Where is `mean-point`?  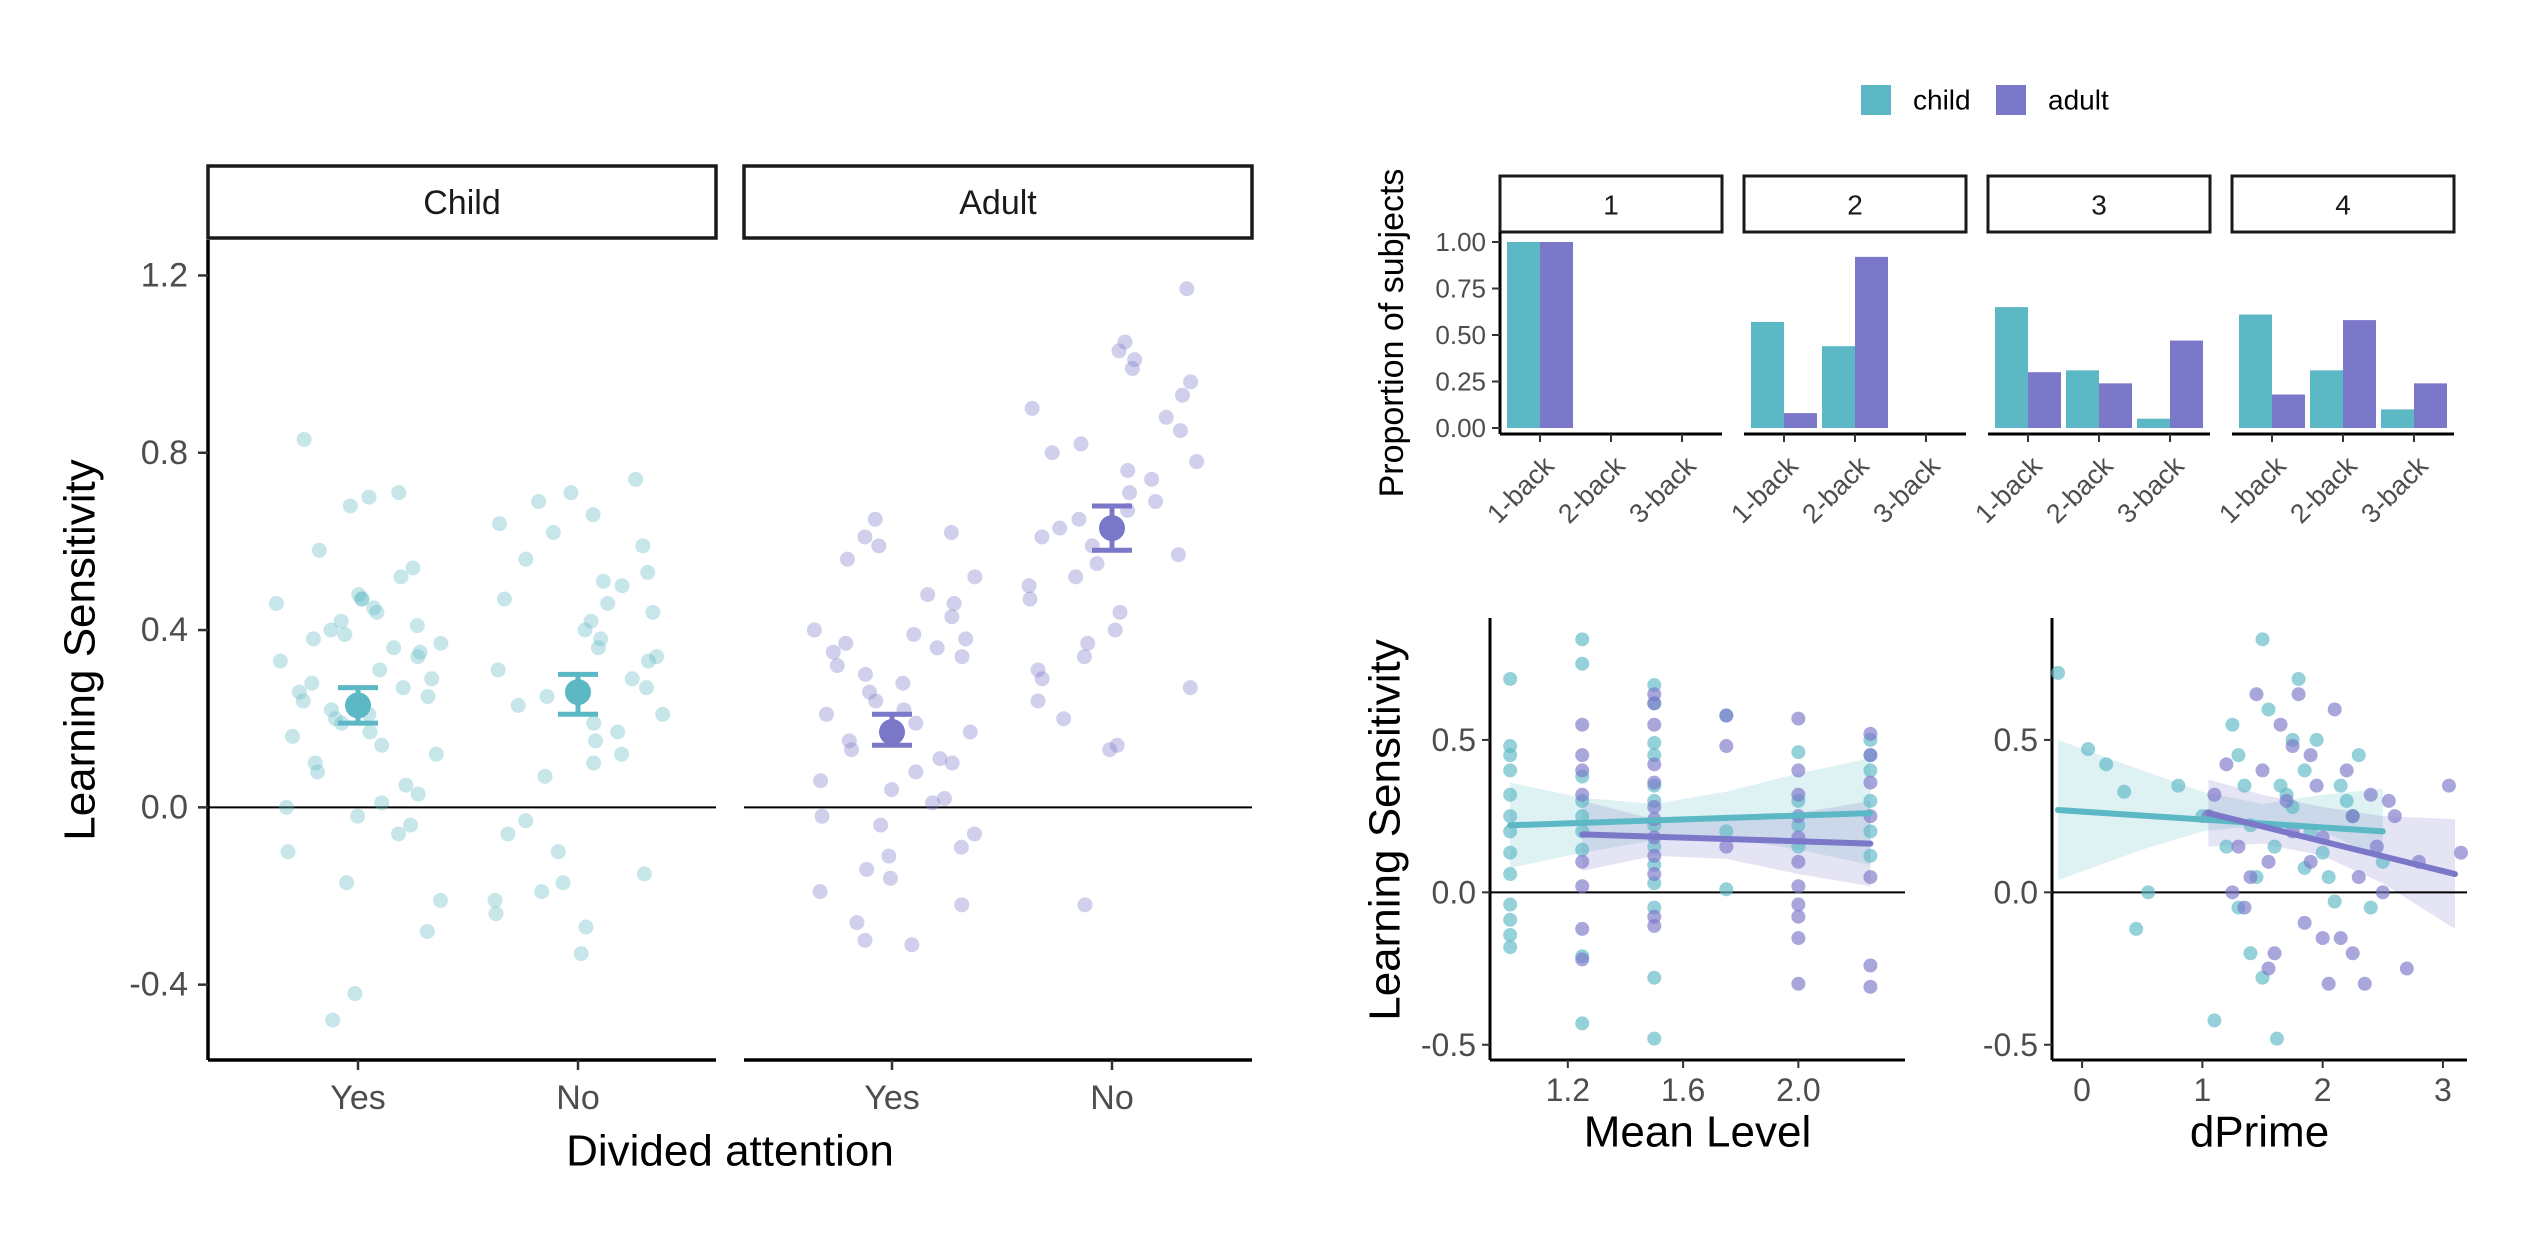
mean-point is located at coordinates (1112, 528).